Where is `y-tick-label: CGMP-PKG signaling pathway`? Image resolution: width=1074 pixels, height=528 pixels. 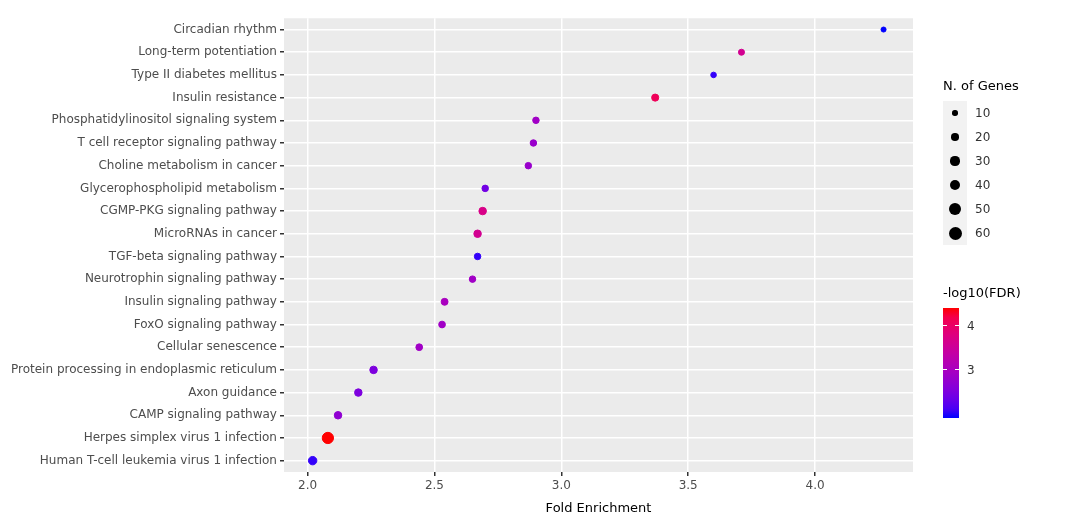 y-tick-label: CGMP-PKG signaling pathway is located at coordinates (188, 210).